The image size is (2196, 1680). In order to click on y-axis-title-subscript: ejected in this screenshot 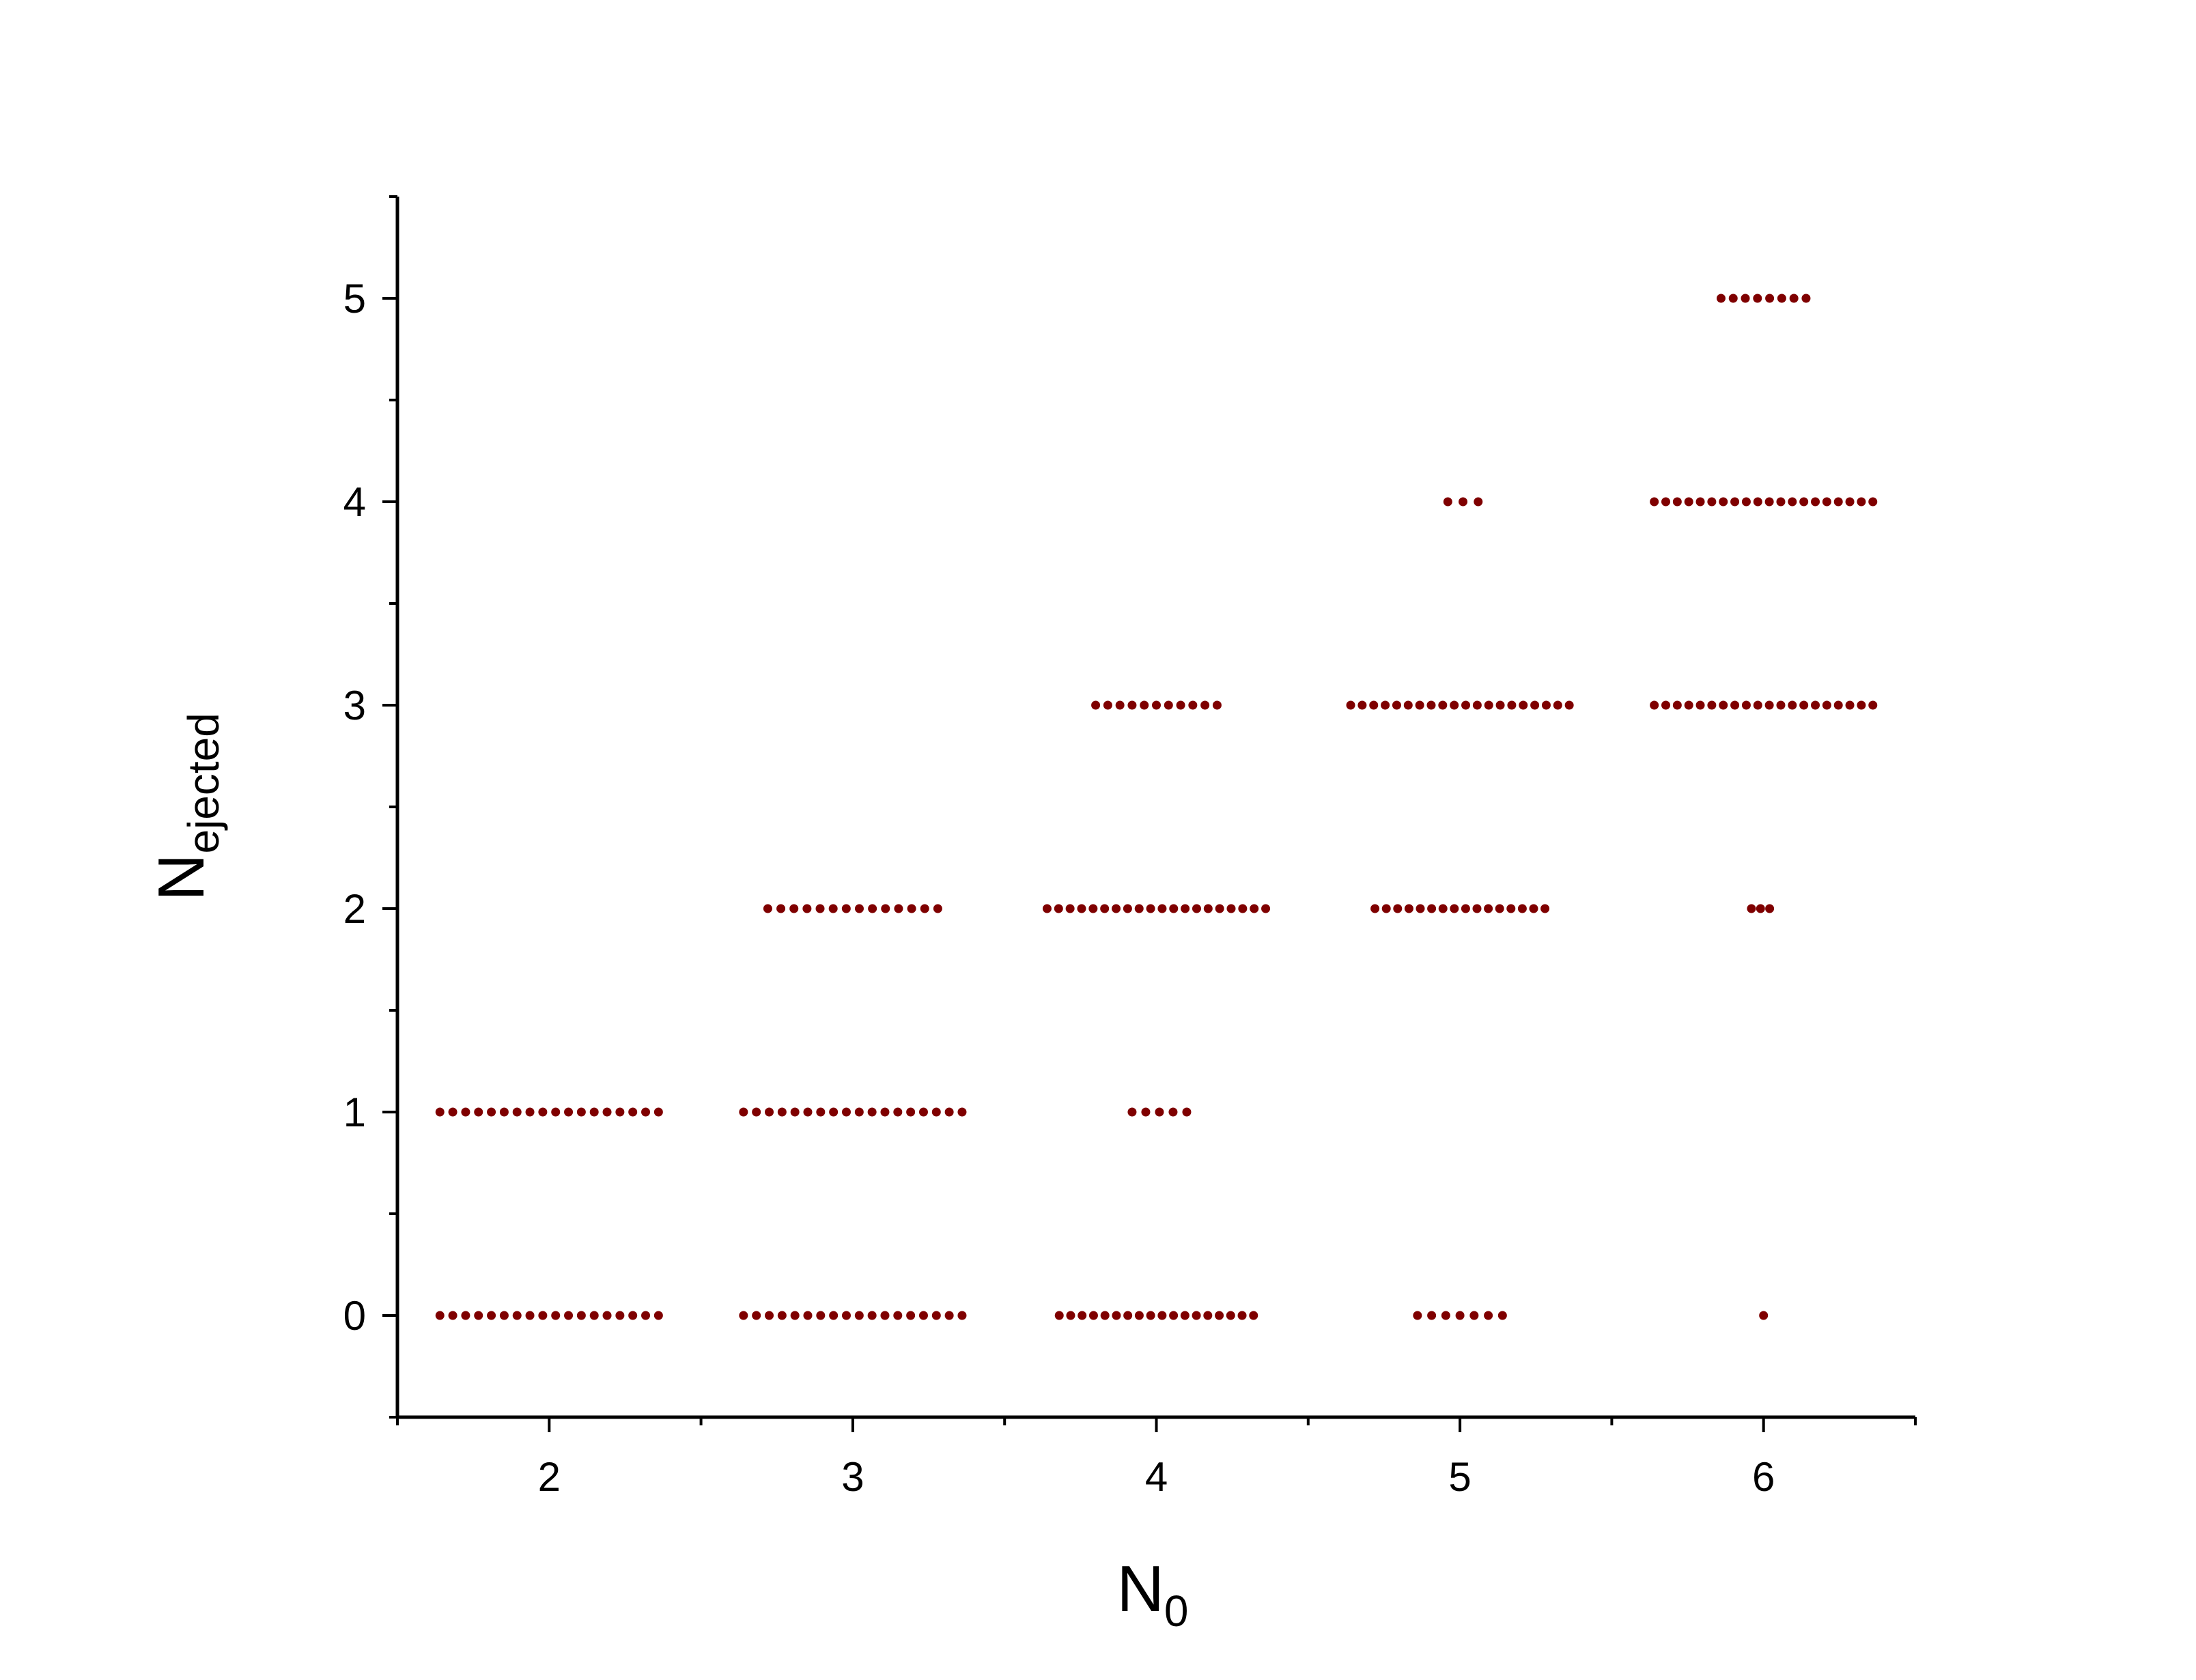, I will do `click(204, 783)`.